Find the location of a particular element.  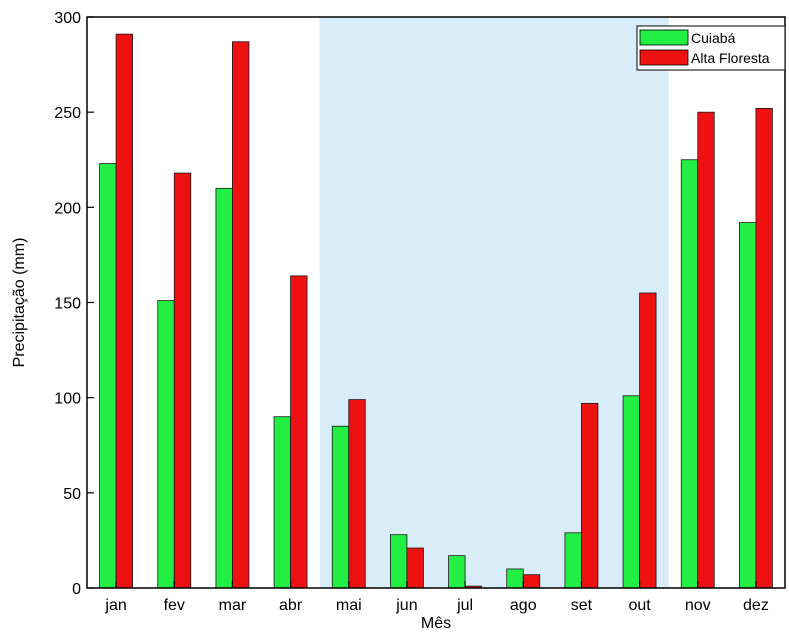

bar-alta-floresta-set is located at coordinates (590, 495).